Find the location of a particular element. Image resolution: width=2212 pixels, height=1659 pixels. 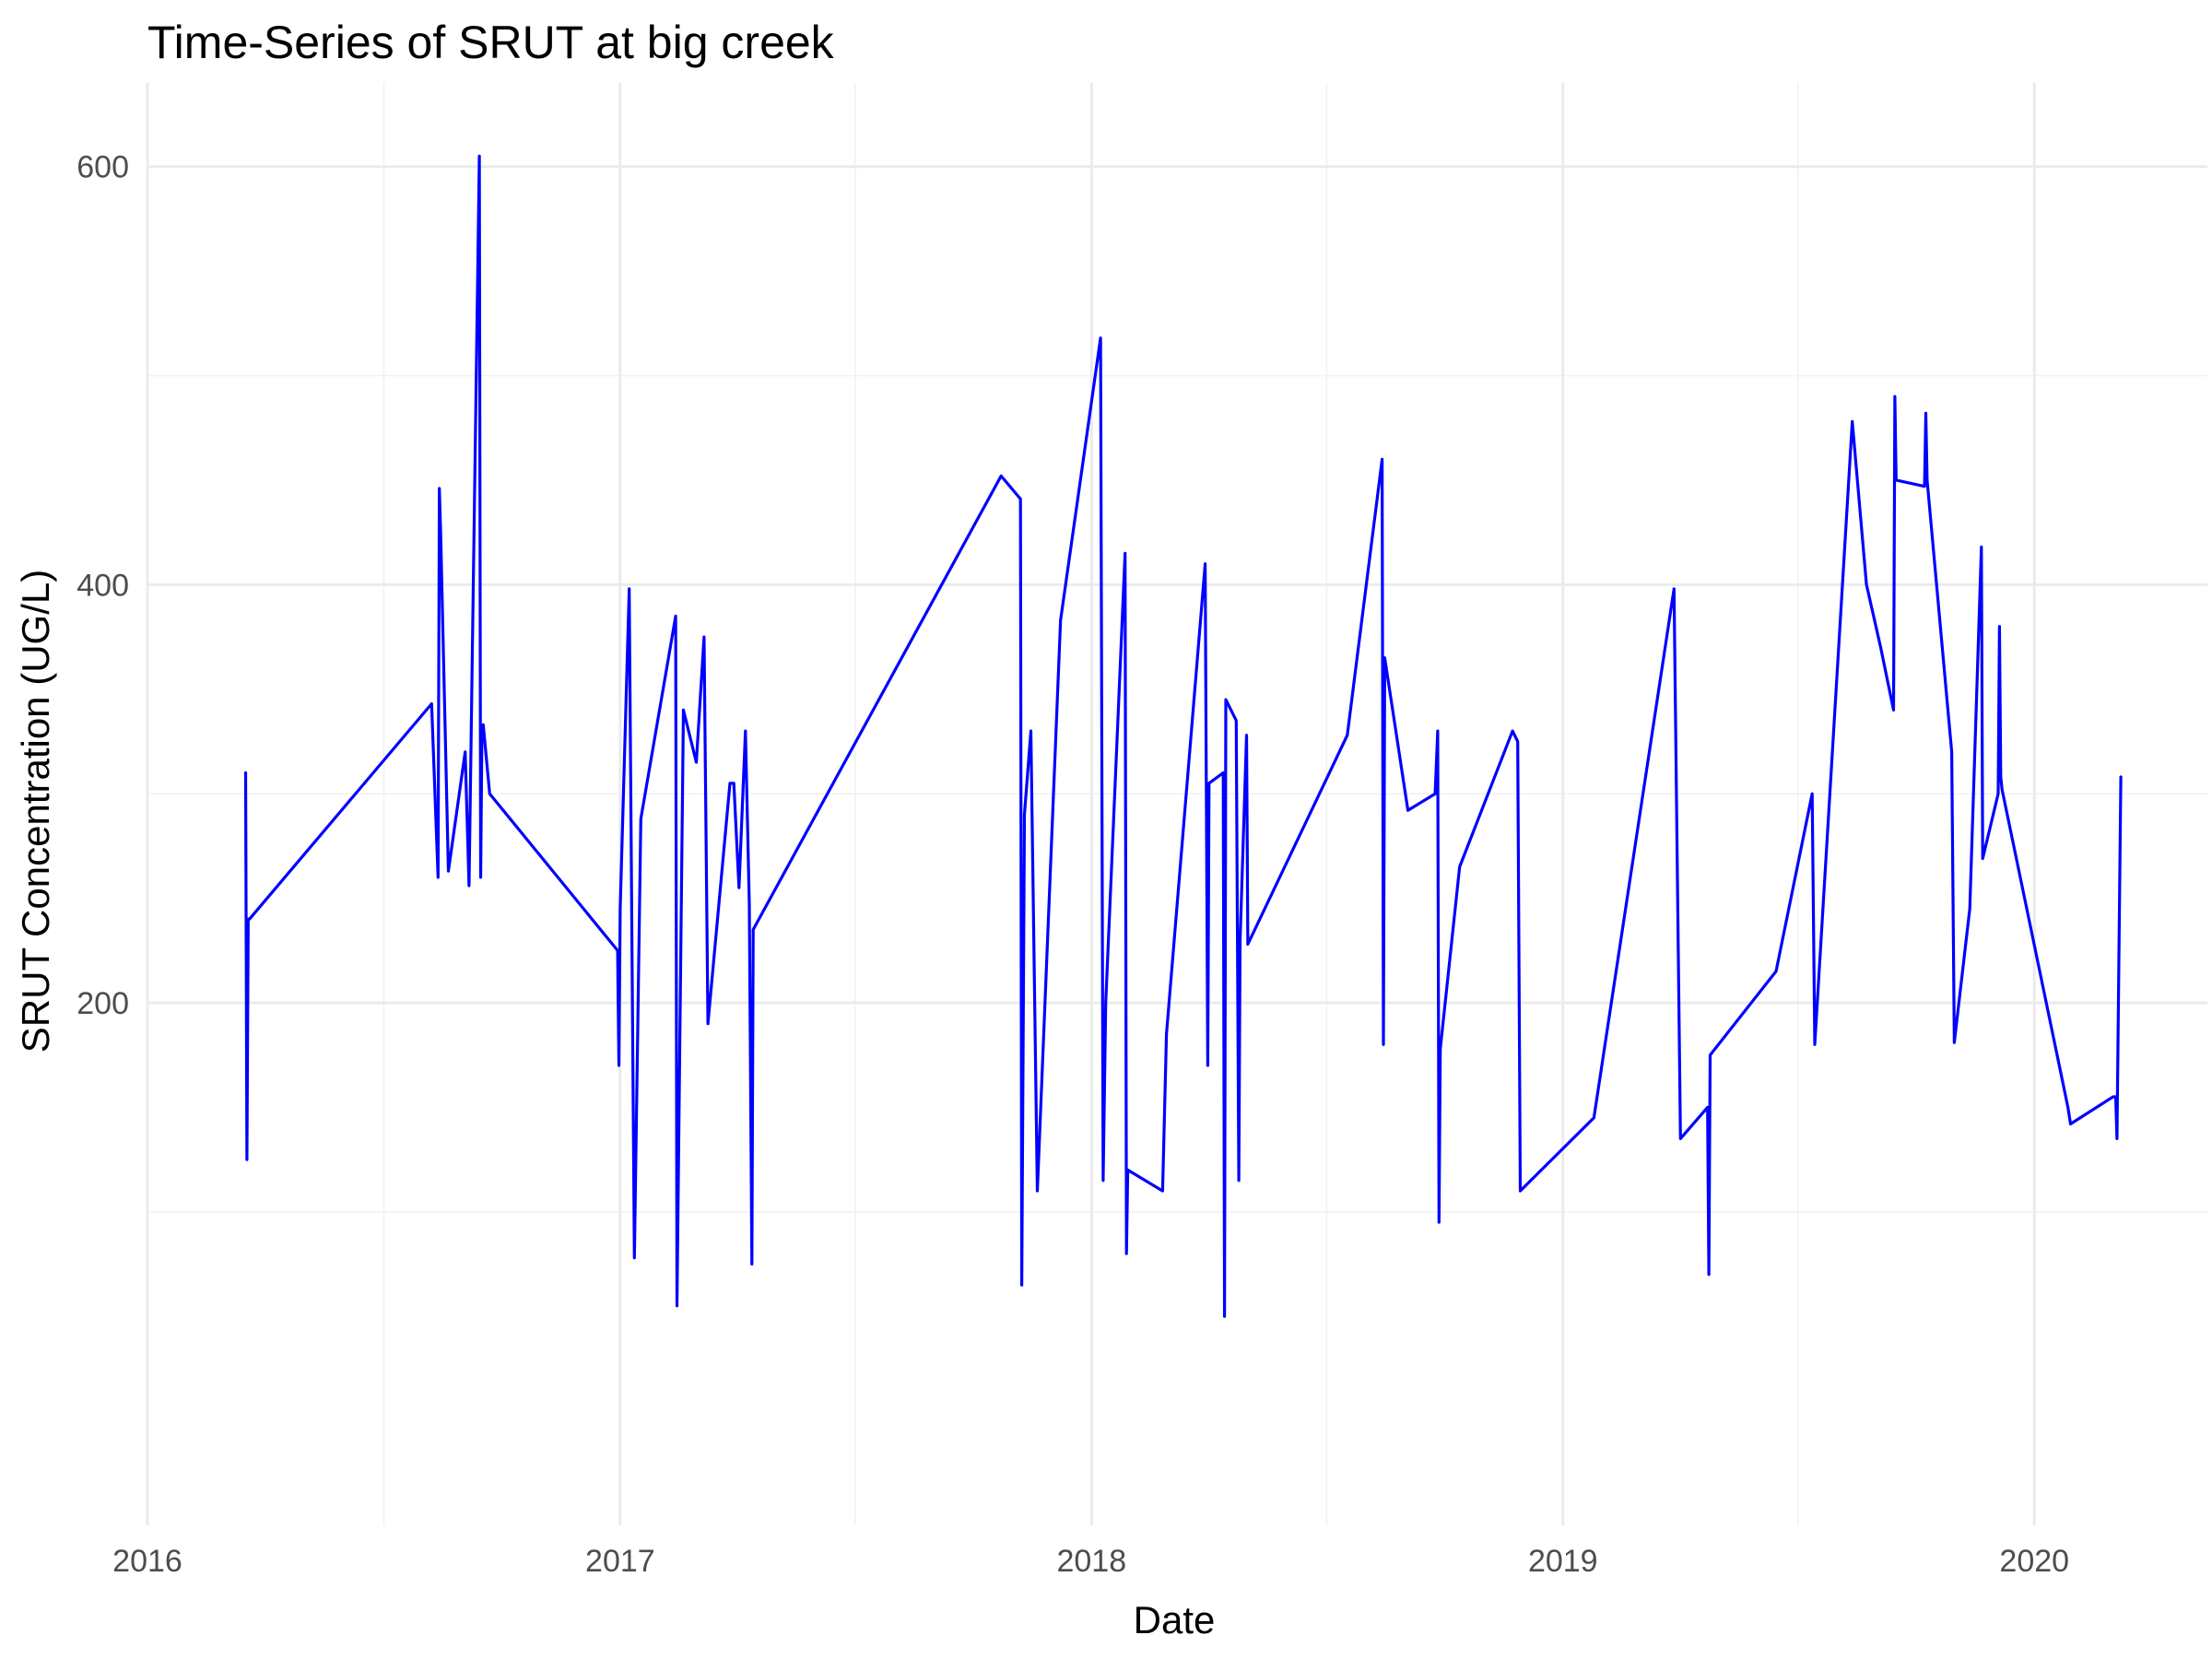

y-axis-title: SRUT Concentration (UG/L) is located at coordinates (35, 811).